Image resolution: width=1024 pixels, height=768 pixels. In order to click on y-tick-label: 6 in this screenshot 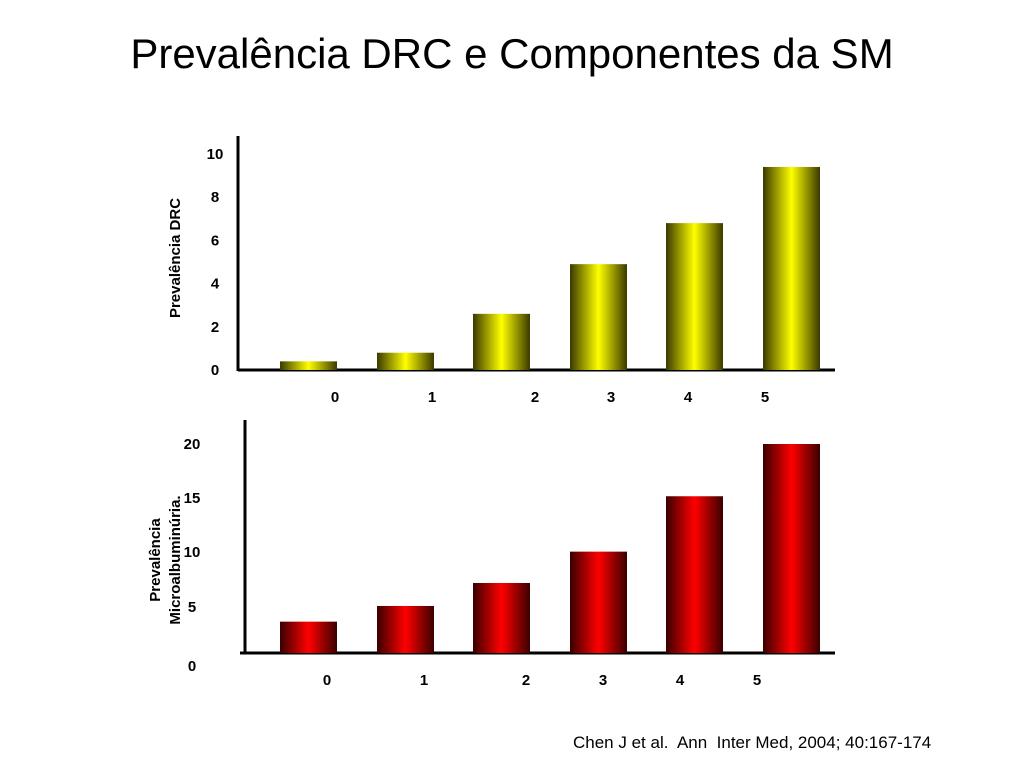, I will do `click(215, 240)`.